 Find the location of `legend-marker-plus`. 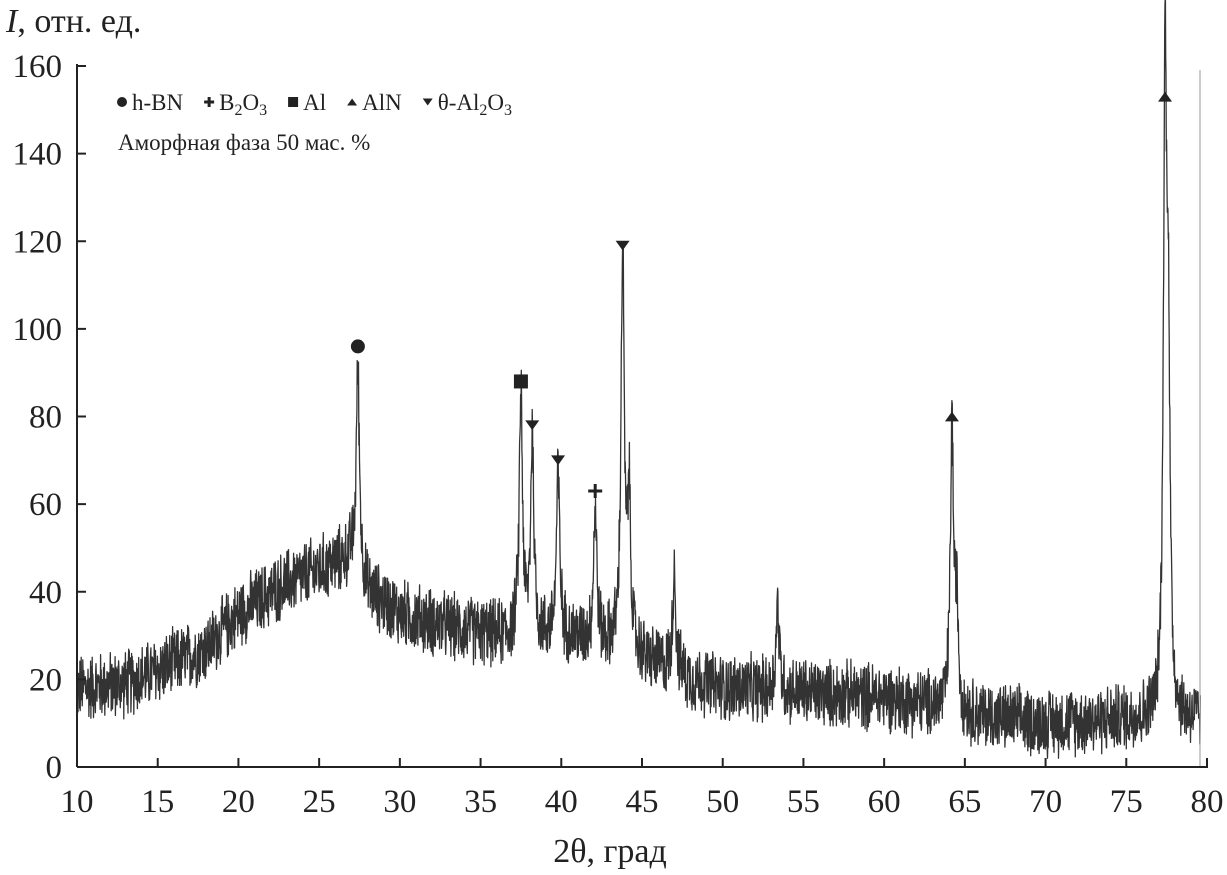

legend-marker-plus is located at coordinates (209, 102).